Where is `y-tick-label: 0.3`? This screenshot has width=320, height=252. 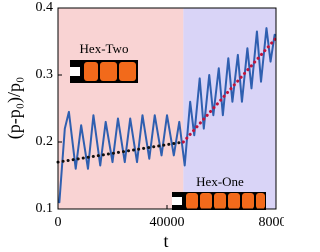
y-tick-label: 0.3 is located at coordinates (45, 74).